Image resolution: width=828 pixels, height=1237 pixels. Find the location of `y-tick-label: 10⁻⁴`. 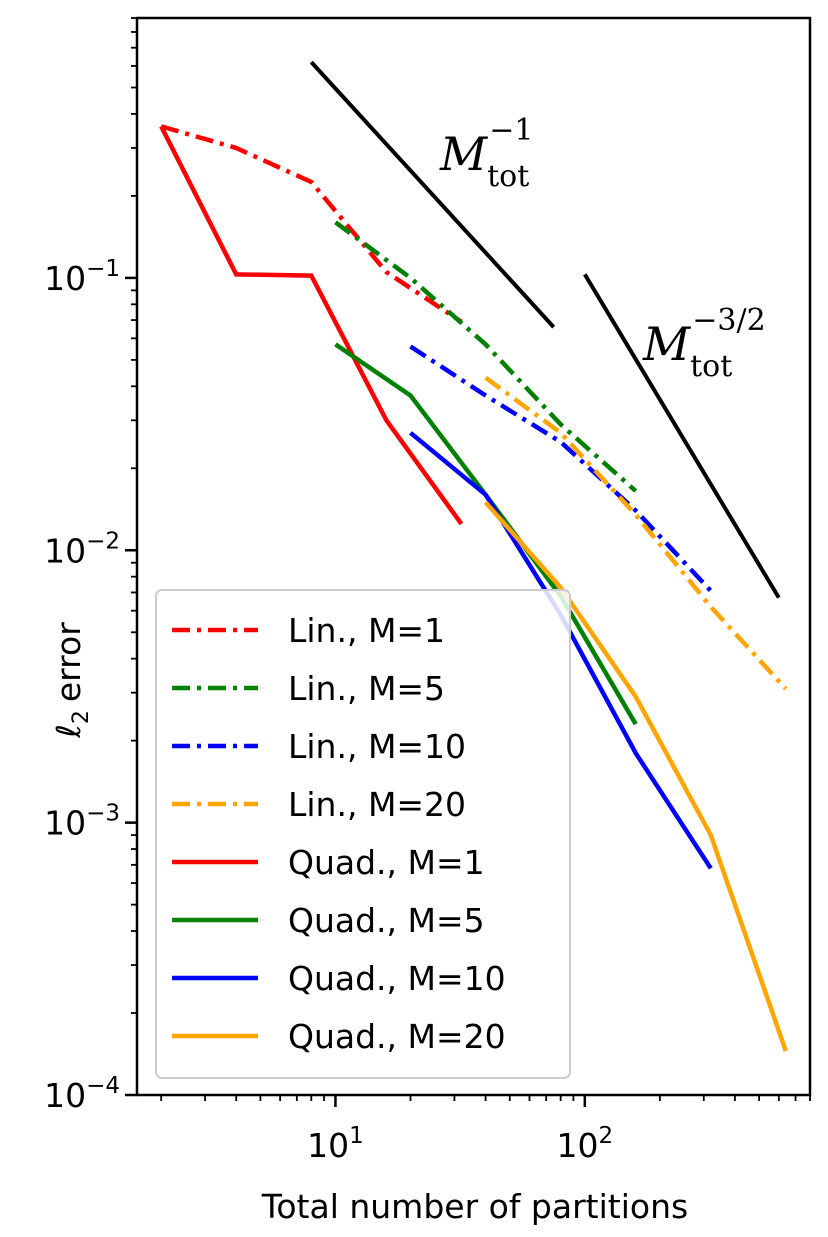

y-tick-label: 10⁻⁴ is located at coordinates (82, 1094).